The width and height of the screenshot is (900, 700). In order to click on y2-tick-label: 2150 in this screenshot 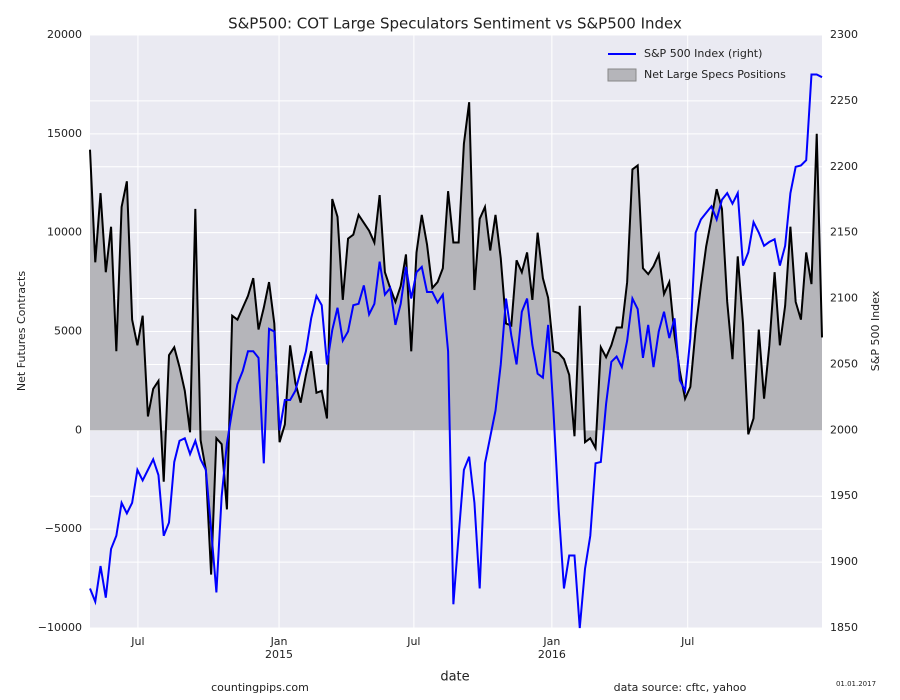, I will do `click(844, 232)`.